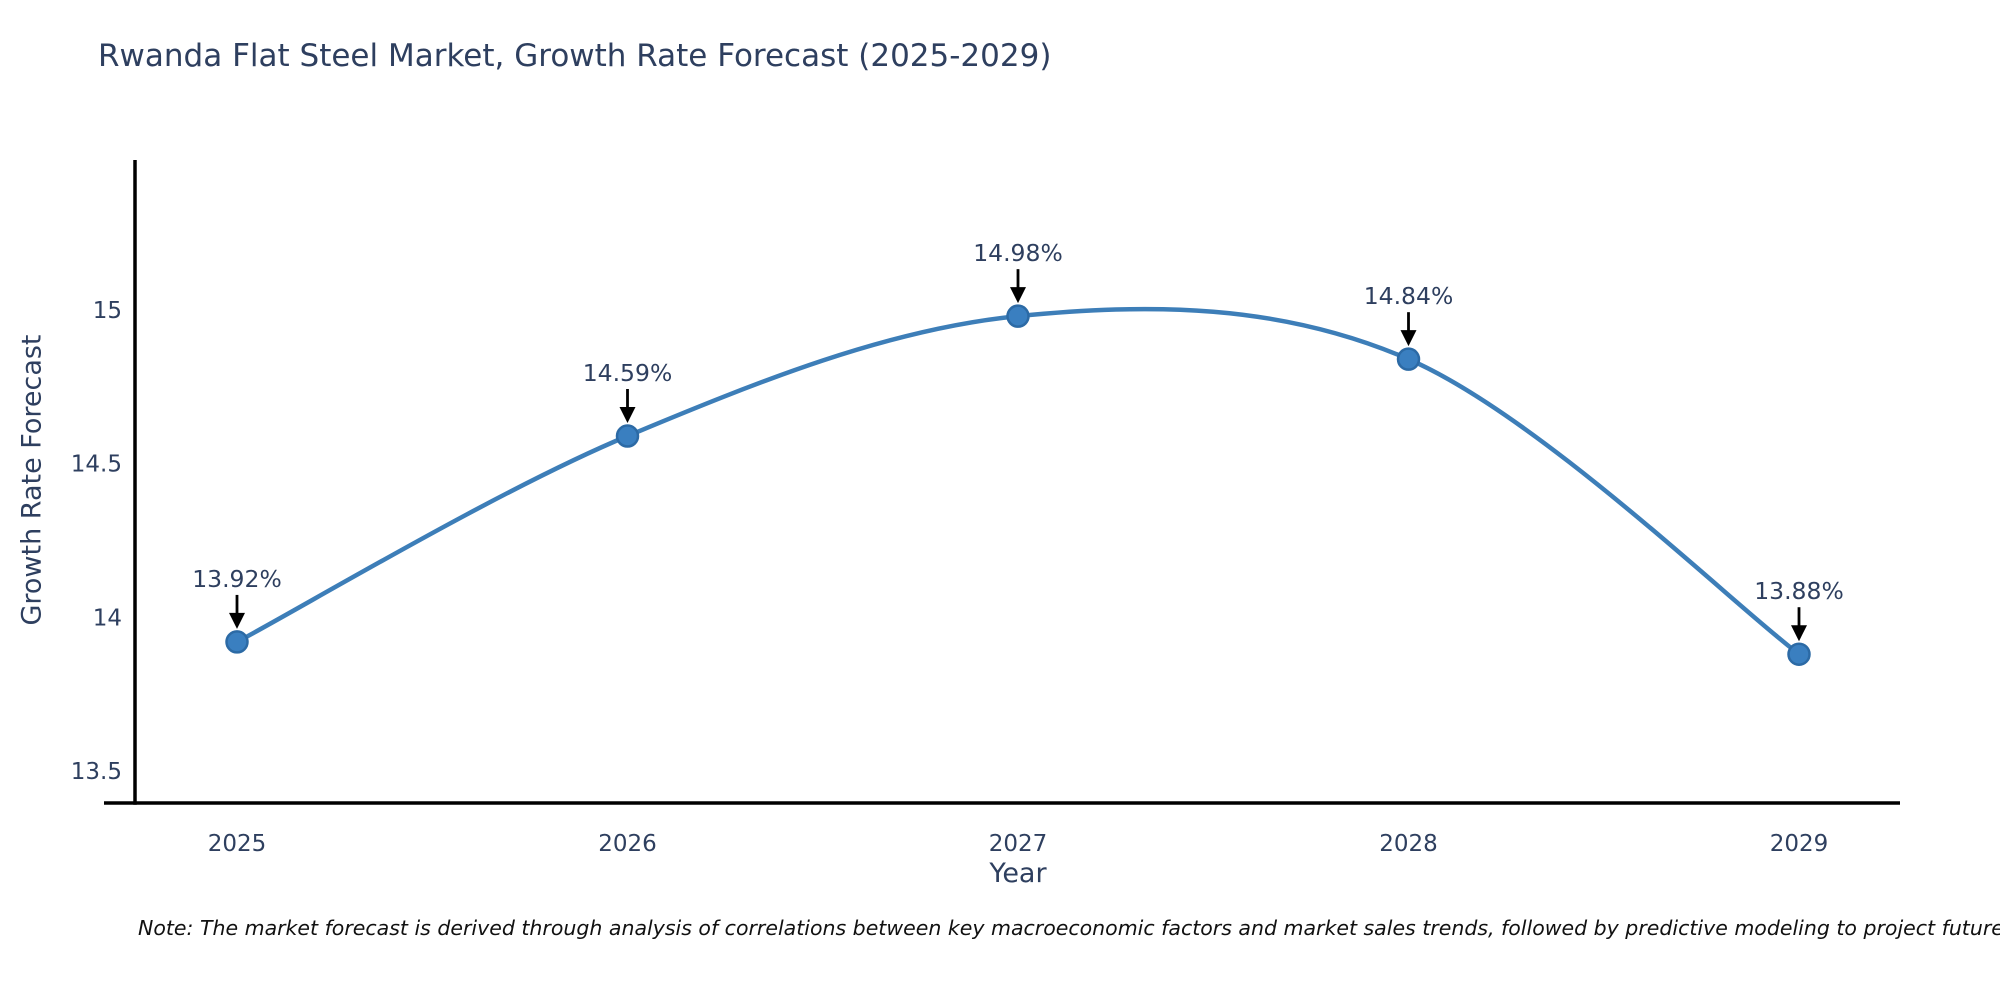 The image size is (2000, 1000). Describe the element at coordinates (627, 844) in the screenshot. I see `x-tick-label: 2026` at that location.